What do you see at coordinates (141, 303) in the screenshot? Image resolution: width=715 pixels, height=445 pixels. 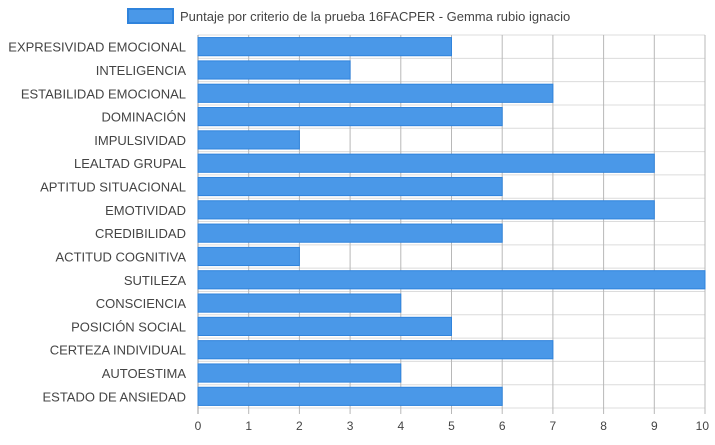 I see `category-label: CONSCIENCIA` at bounding box center [141, 303].